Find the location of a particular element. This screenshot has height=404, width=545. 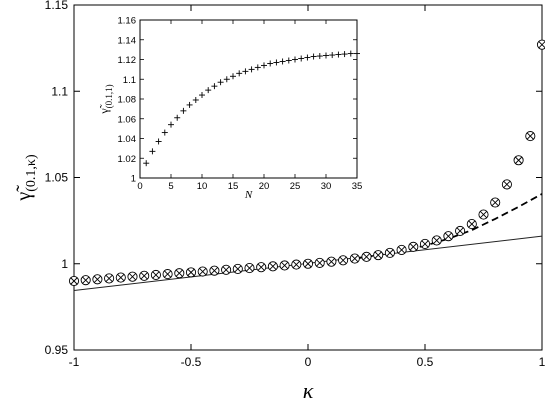

inset-y-tick-label: 1.14 is located at coordinates (127, 40).